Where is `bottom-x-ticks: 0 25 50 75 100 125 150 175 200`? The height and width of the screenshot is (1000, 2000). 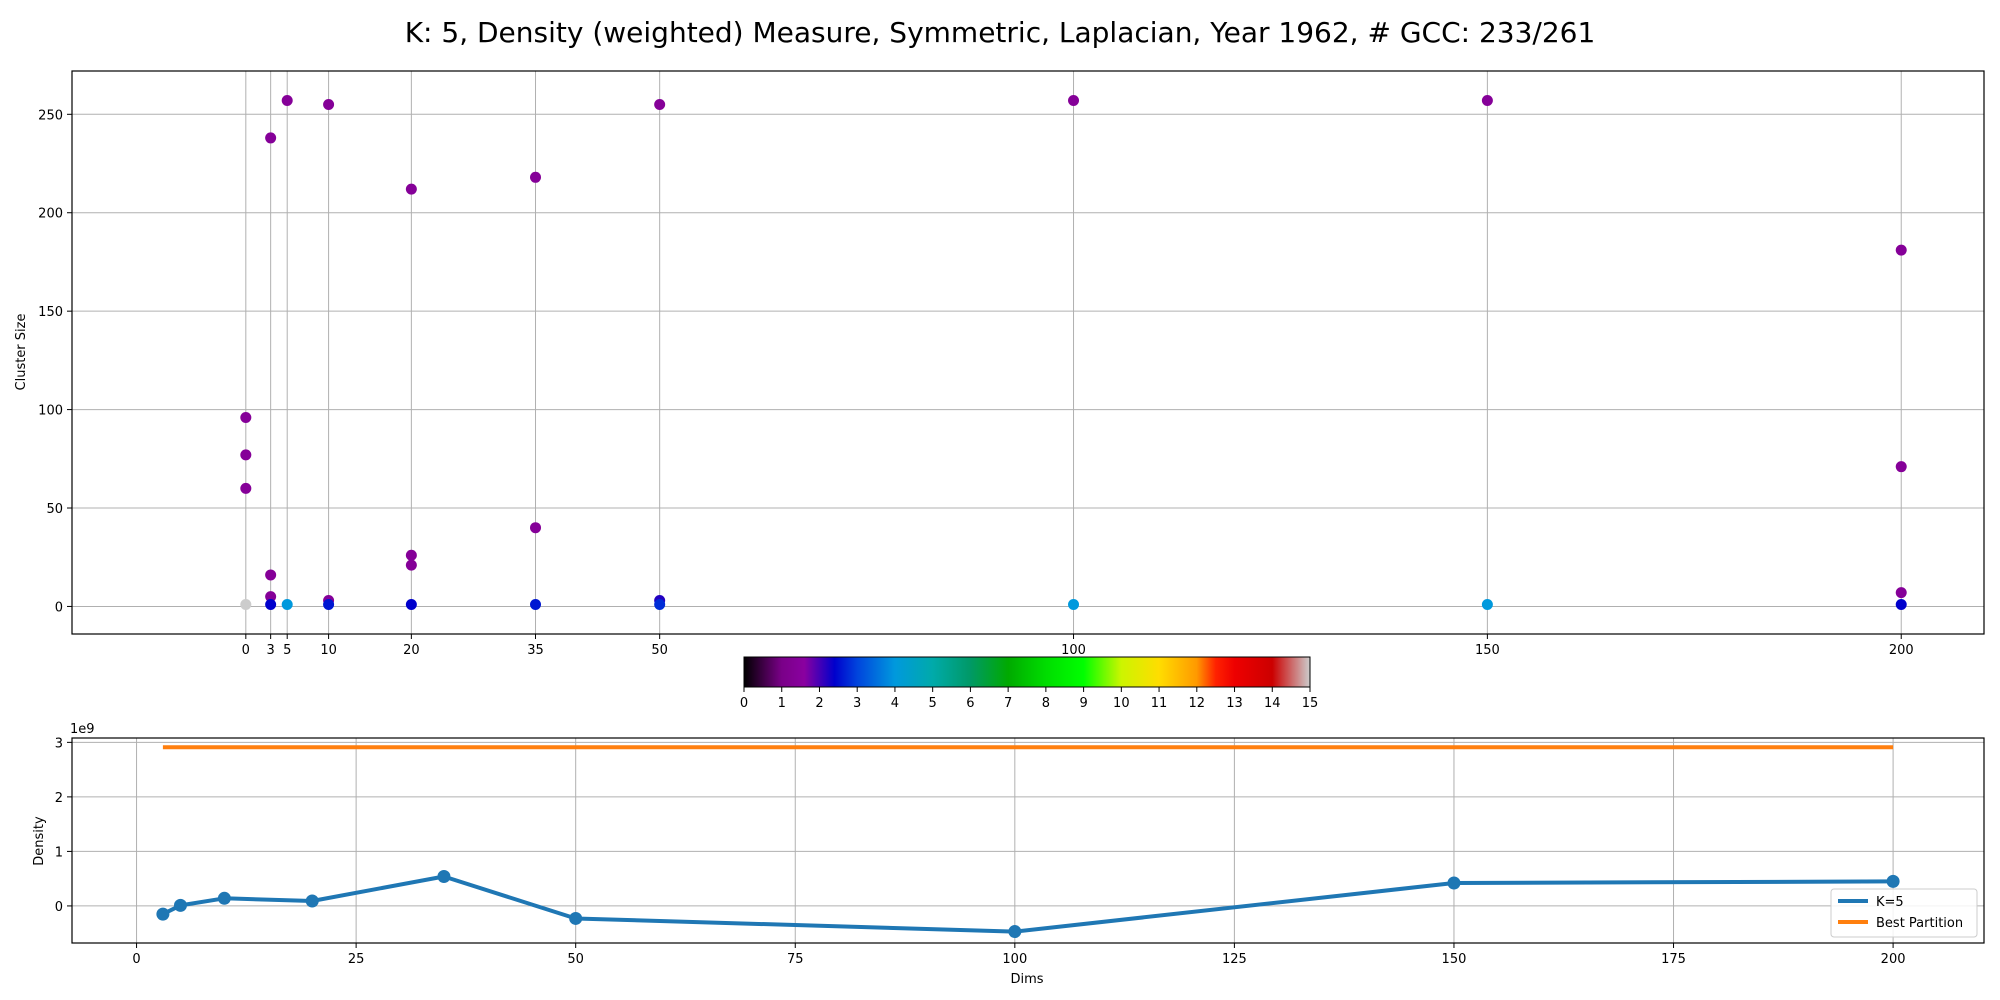 bottom-x-ticks: 0 25 50 75 100 125 150 175 200 is located at coordinates (1019, 955).